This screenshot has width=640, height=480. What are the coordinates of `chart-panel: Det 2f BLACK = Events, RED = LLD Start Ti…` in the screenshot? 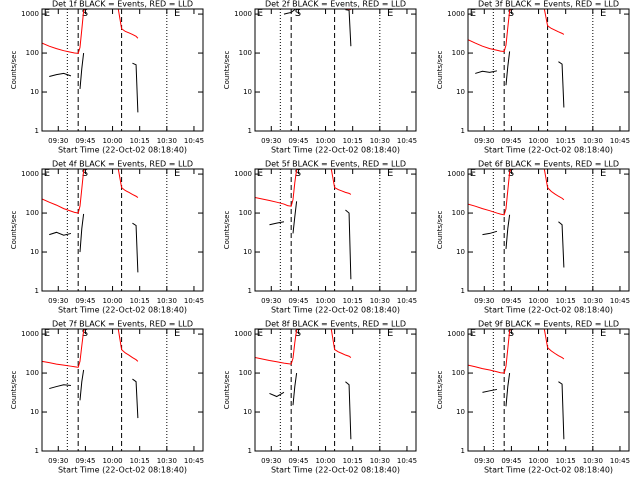 It's located at (320, 77).